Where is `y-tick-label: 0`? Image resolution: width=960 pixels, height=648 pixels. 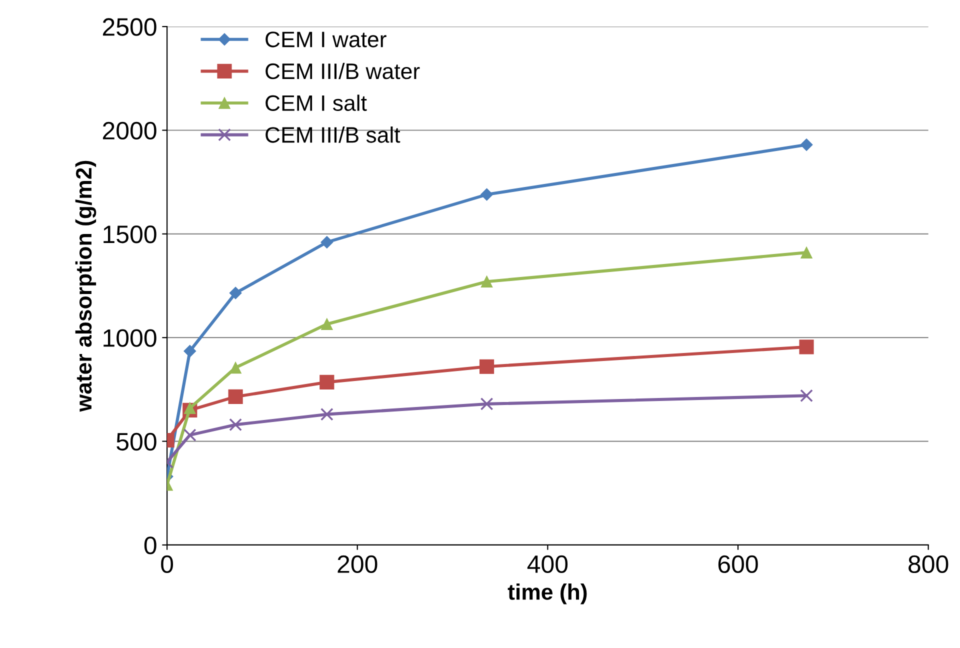 y-tick-label: 0 is located at coordinates (150, 545).